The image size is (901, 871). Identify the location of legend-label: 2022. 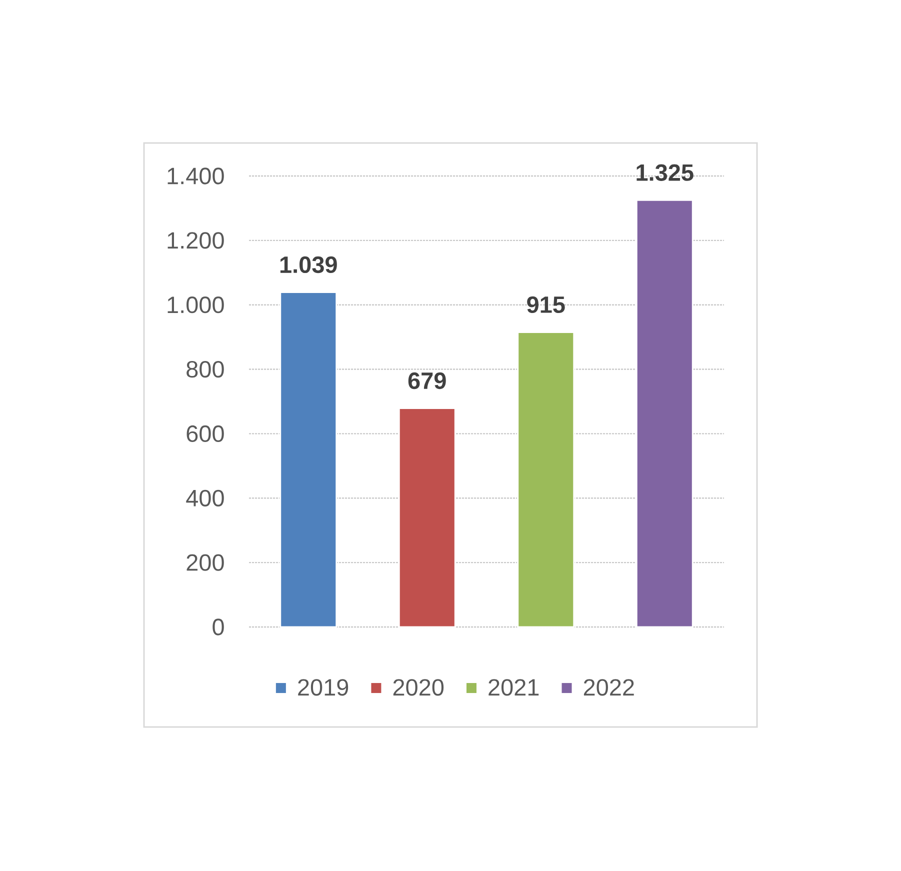
(609, 687).